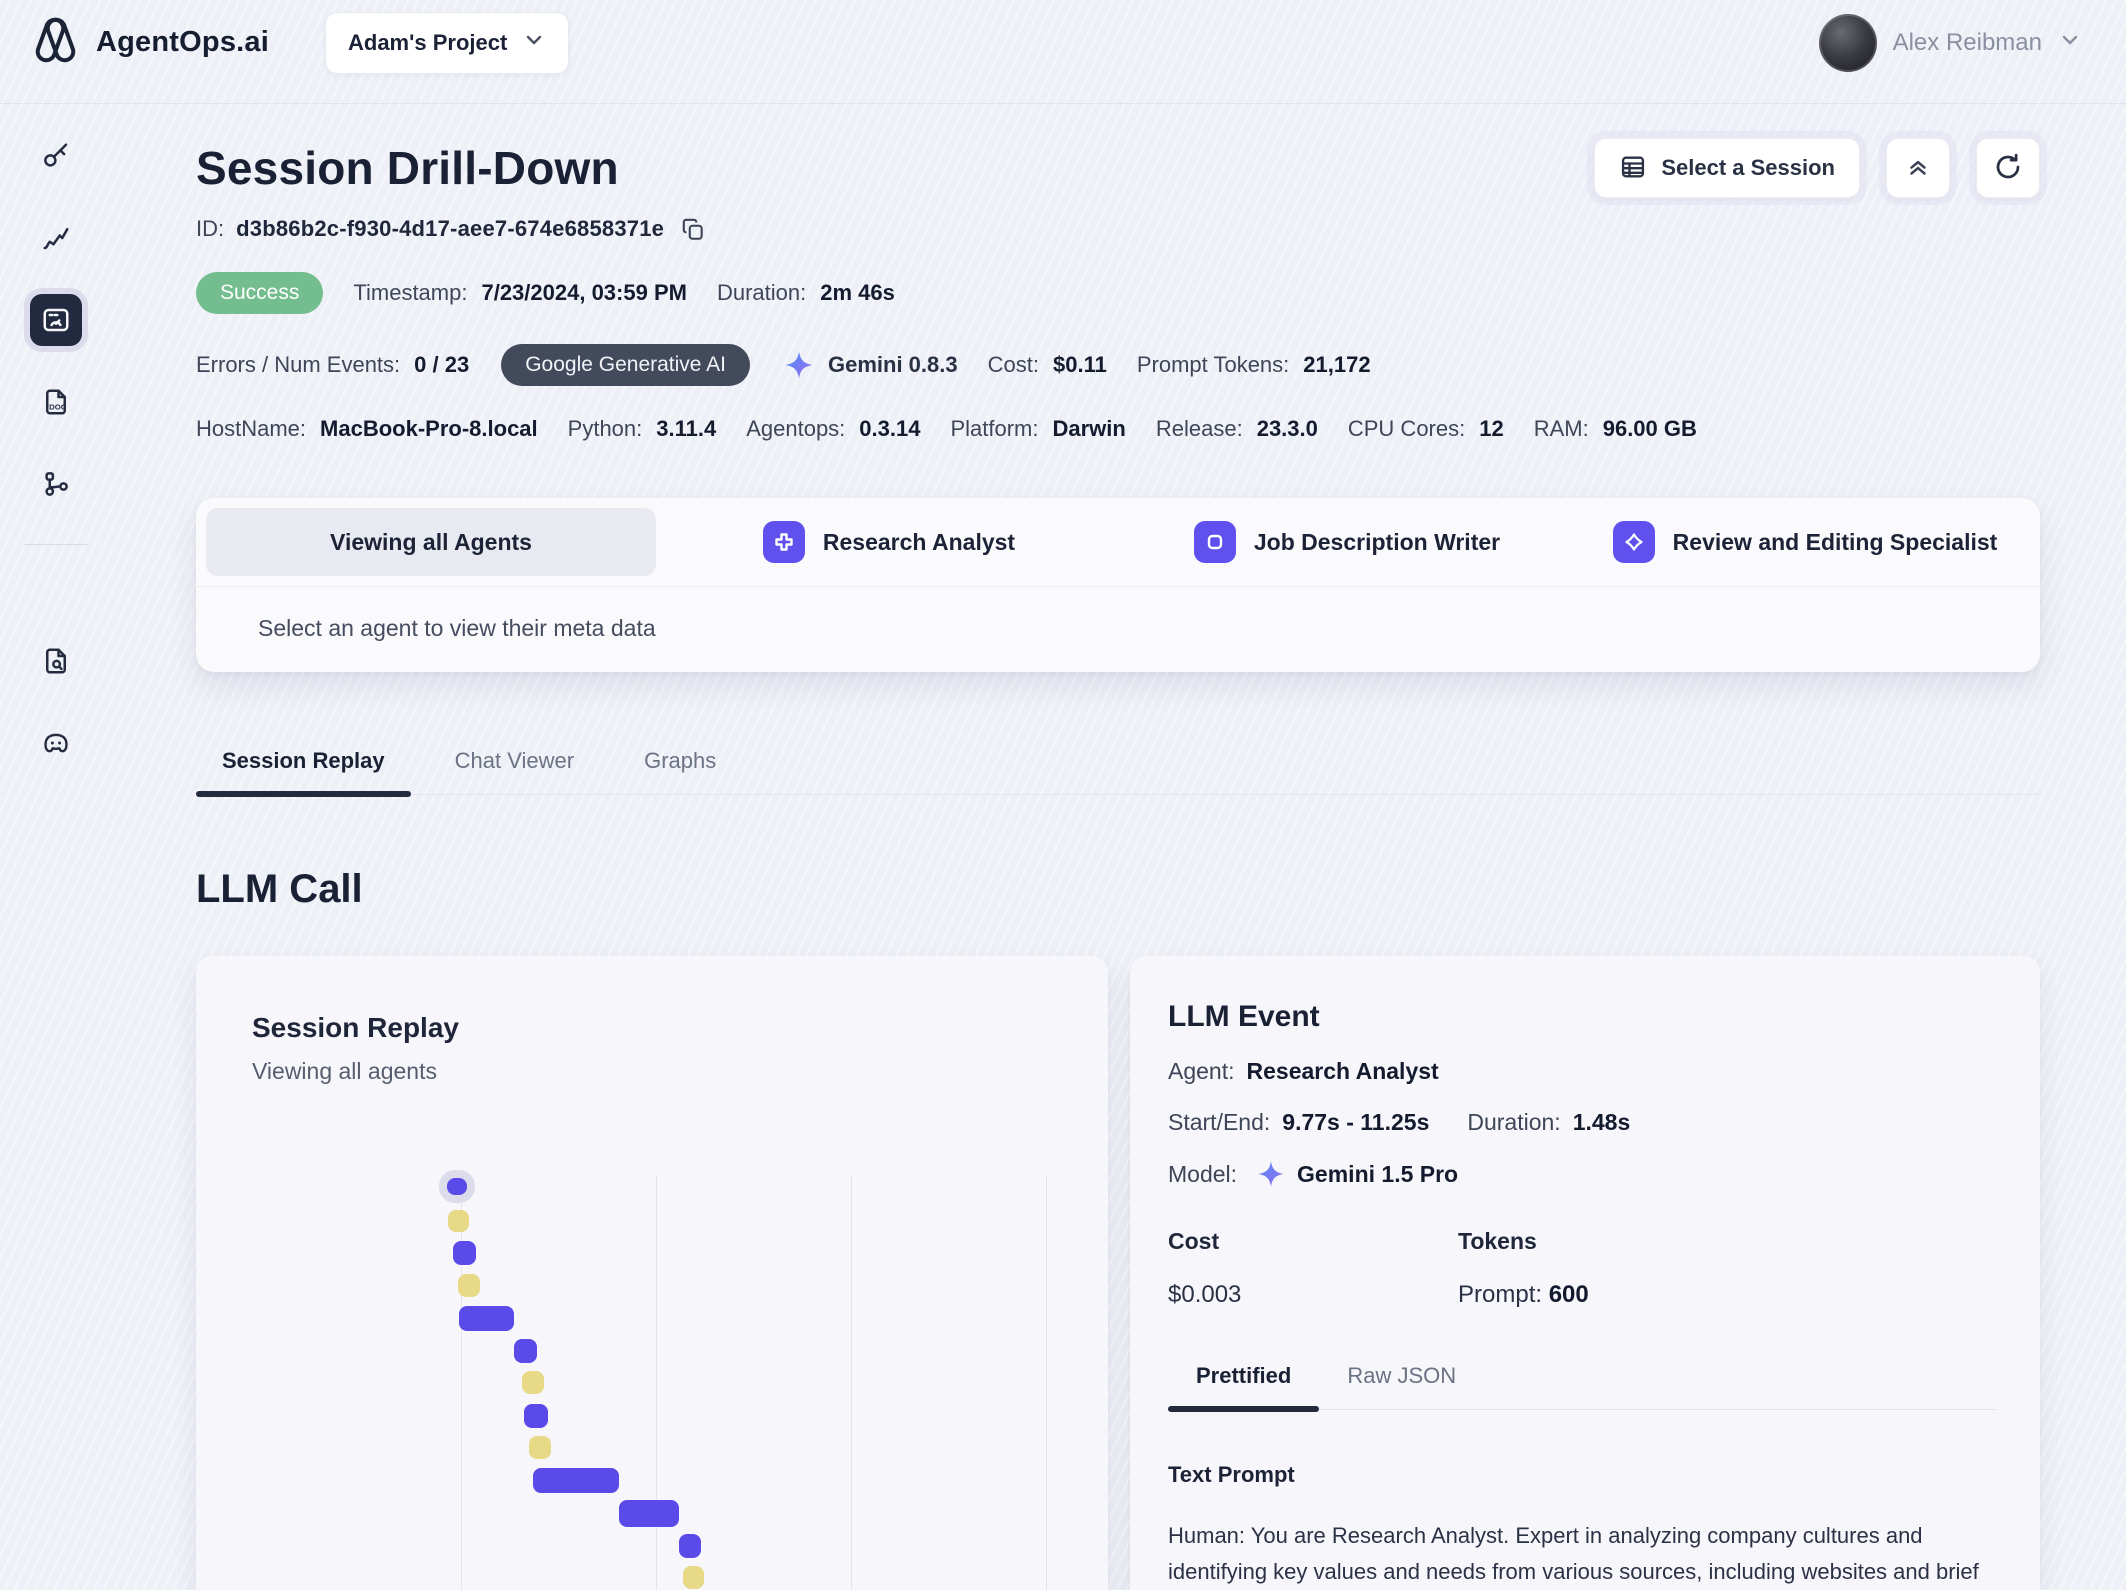 This screenshot has width=2126, height=1590. What do you see at coordinates (783, 542) in the screenshot?
I see `research-analyst-icon` at bounding box center [783, 542].